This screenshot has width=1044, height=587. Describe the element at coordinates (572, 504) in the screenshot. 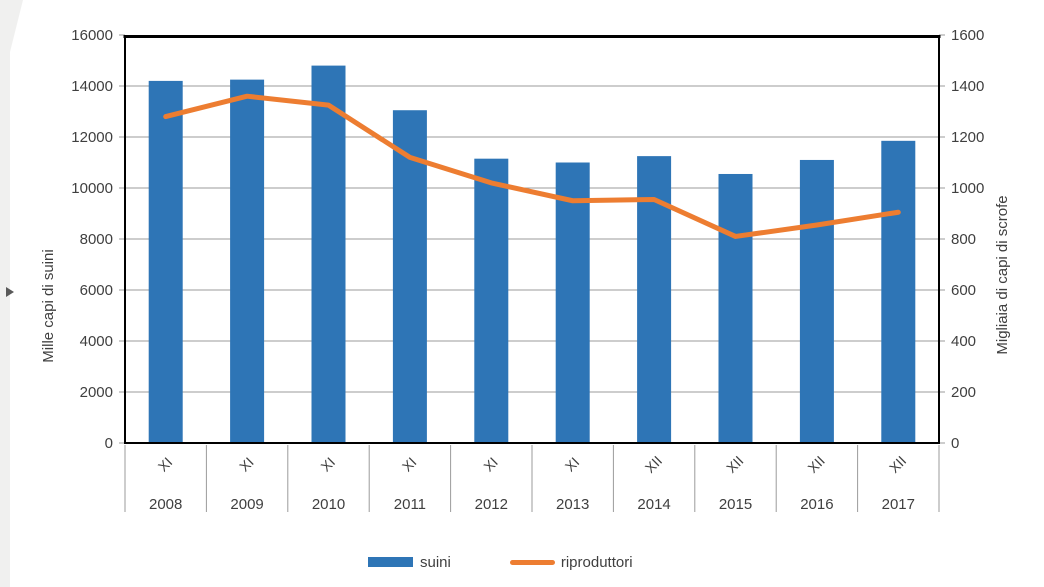

I see `year-label: 2013` at that location.